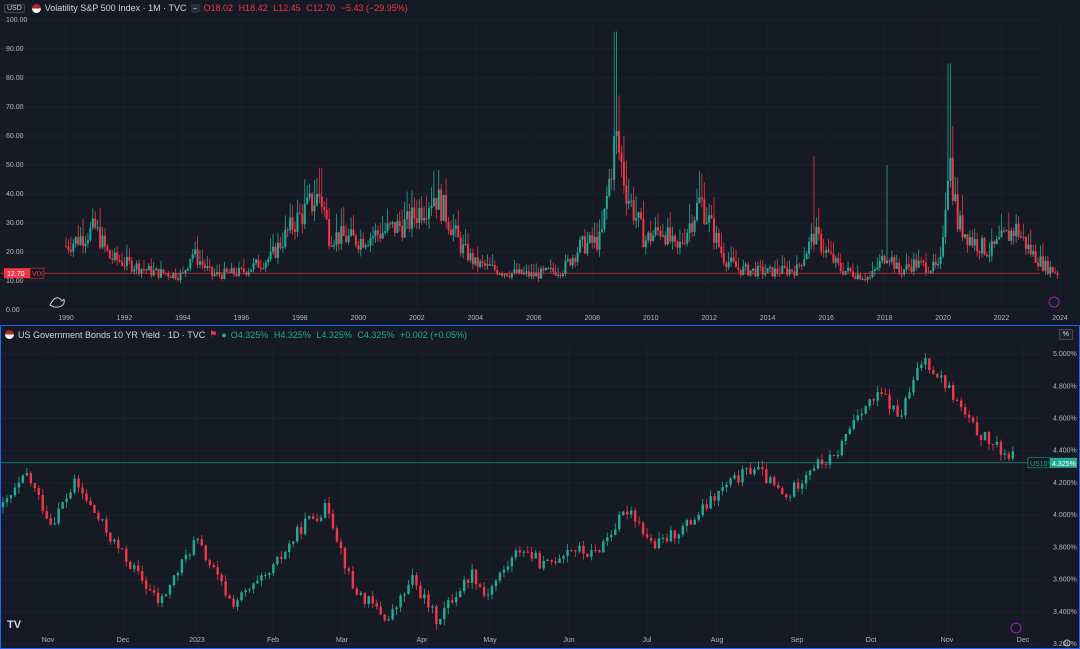 Image resolution: width=1080 pixels, height=649 pixels. Describe the element at coordinates (15, 165) in the screenshot. I see `y-tick-label: 50.00` at that location.